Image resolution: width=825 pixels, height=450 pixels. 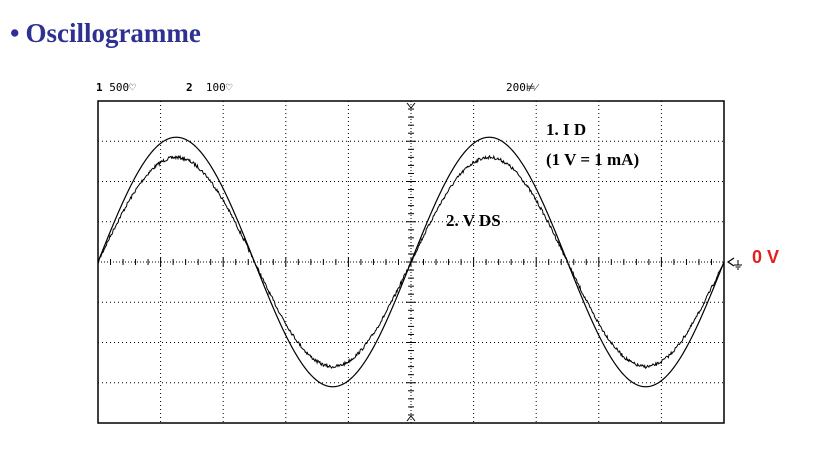 I want to click on trigger-bottom-mark, so click(x=411, y=418).